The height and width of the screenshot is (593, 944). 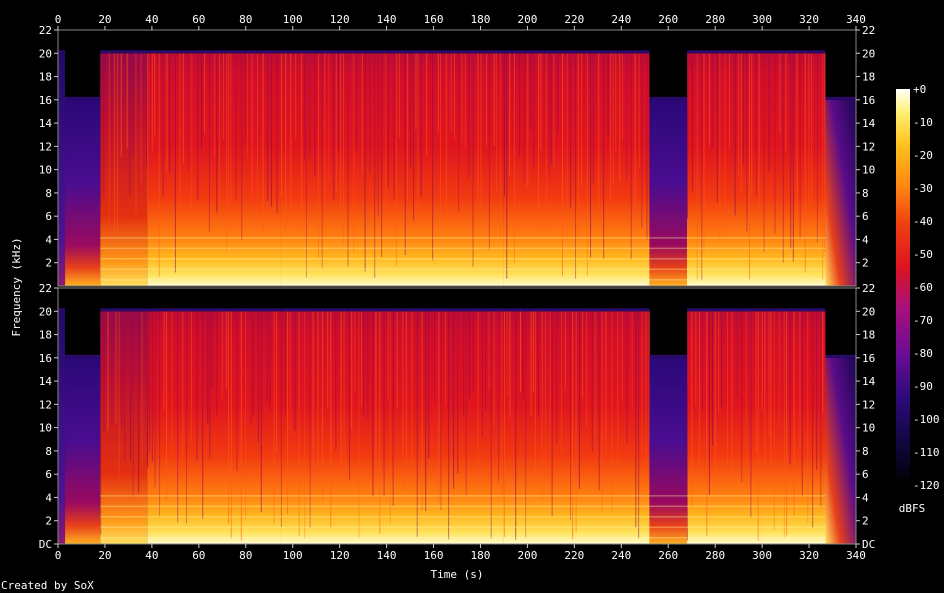 I want to click on x-tick-label: 20, so click(x=104, y=555).